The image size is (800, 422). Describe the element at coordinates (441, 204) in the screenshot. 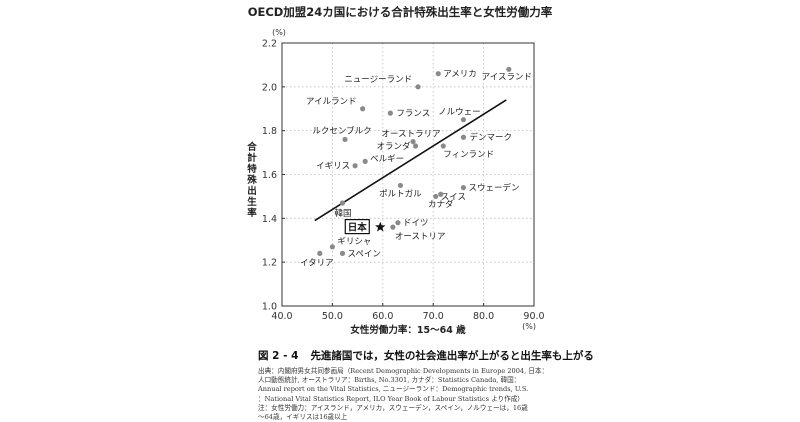

I see `data-label: カナダ` at that location.